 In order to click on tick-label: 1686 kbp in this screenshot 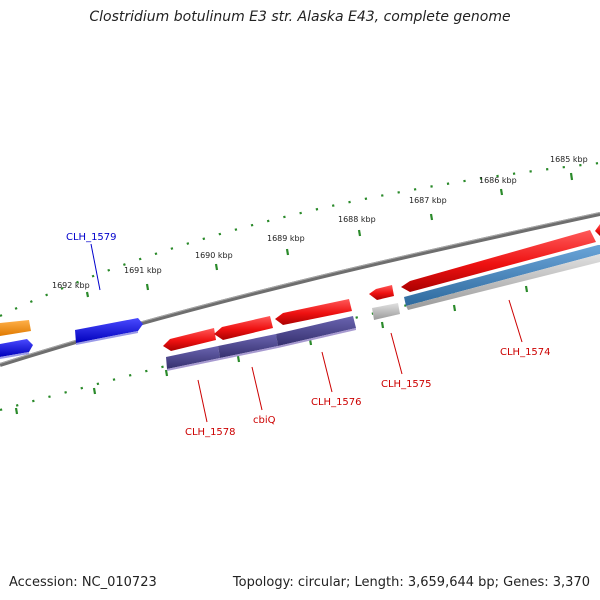, I will do `click(498, 180)`.